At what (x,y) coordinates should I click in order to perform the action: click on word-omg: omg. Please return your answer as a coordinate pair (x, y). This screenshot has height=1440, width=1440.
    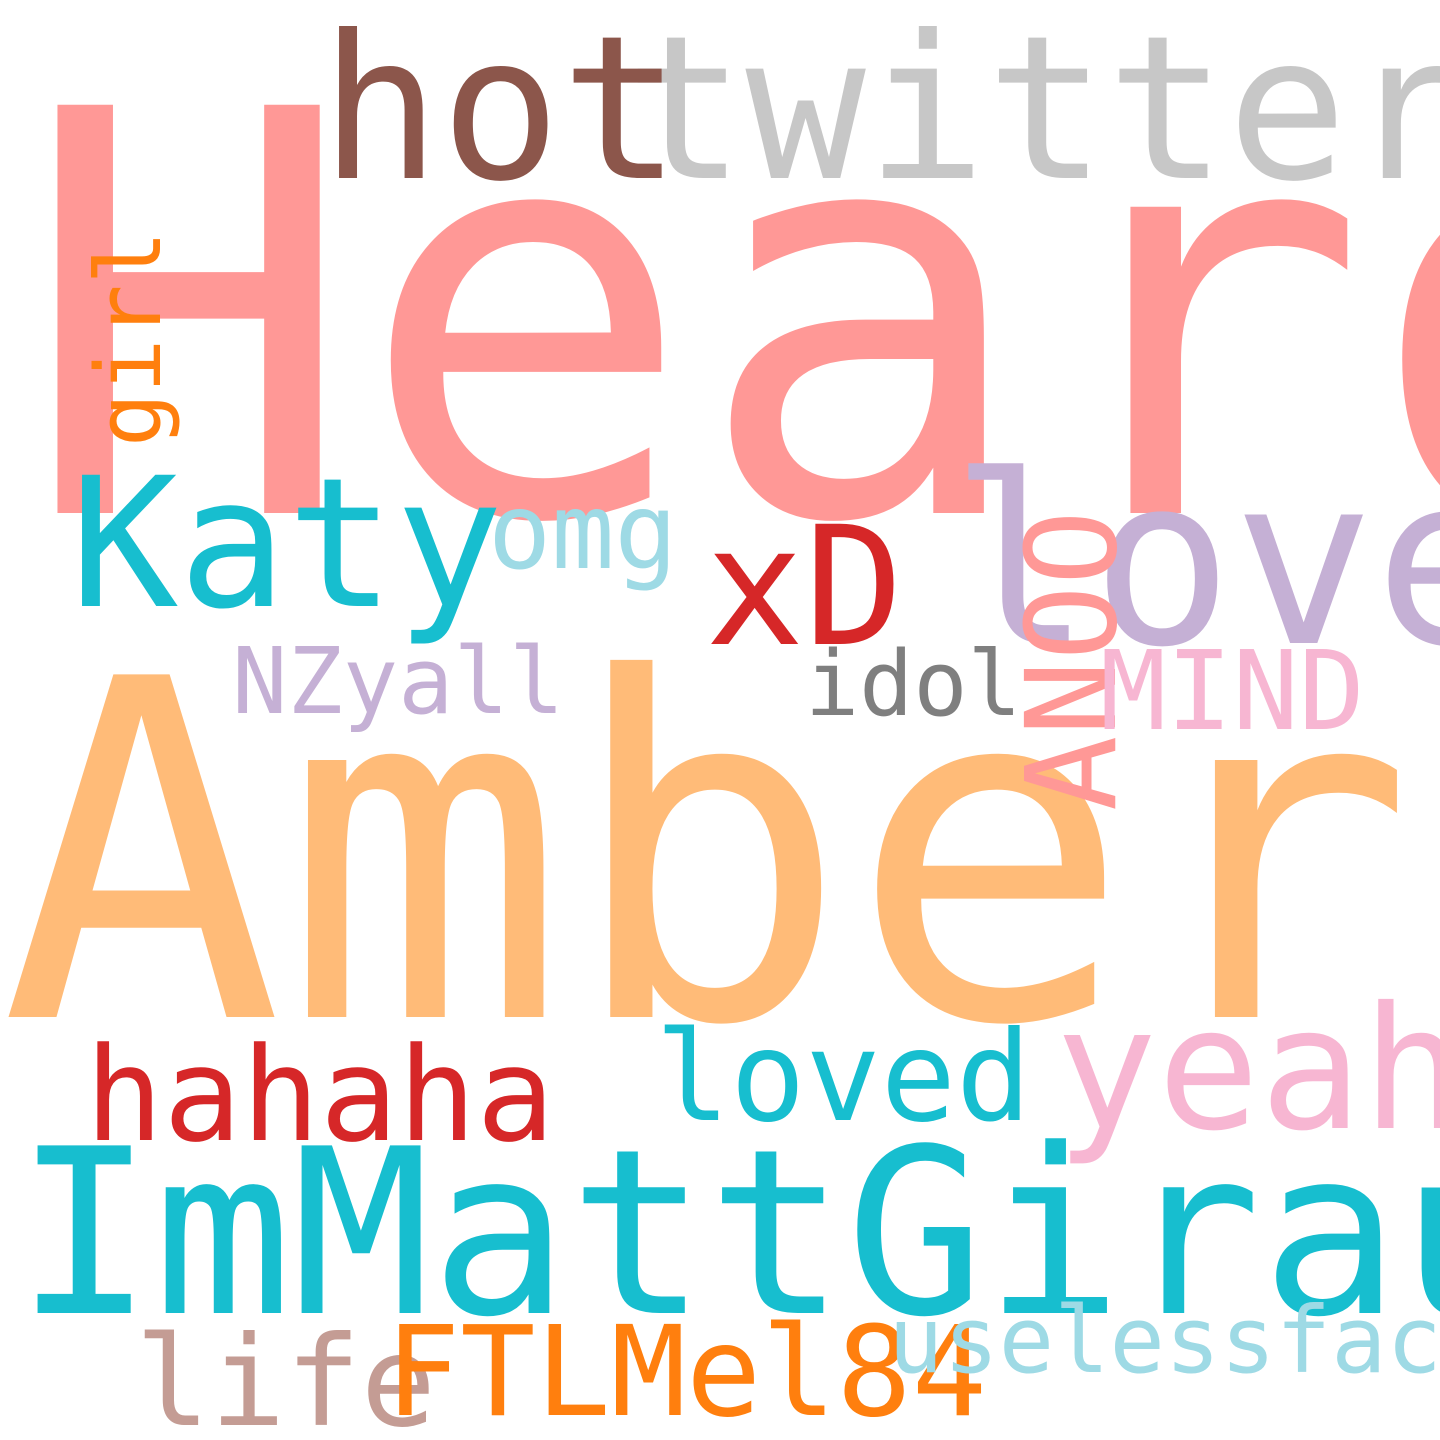
    Looking at the image, I should click on (583, 532).